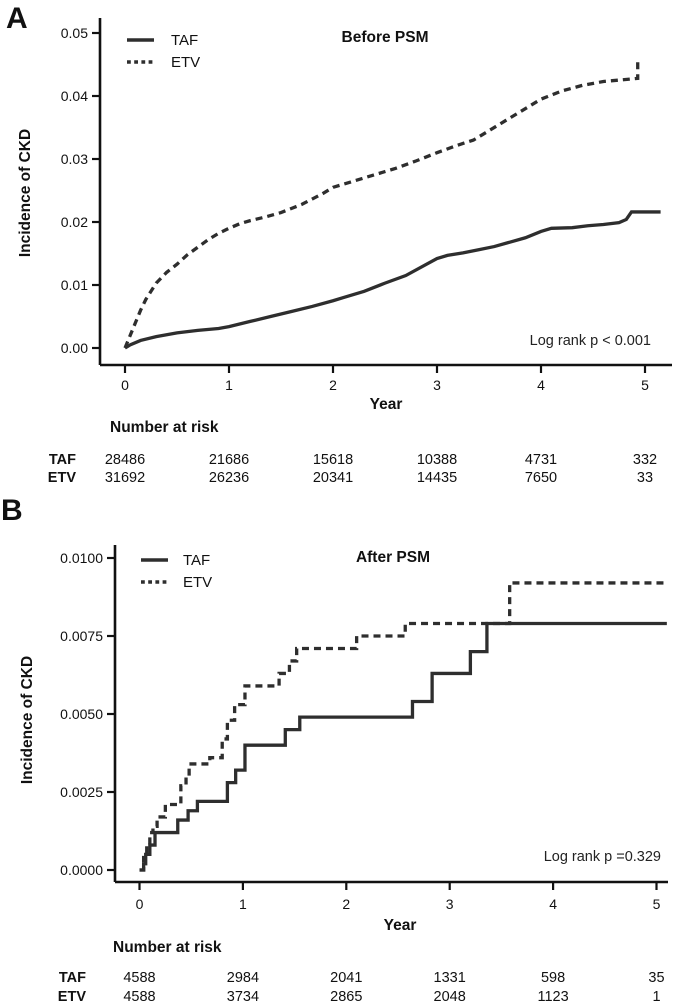  Describe the element at coordinates (74, 159) in the screenshot. I see `y-tick-label: 0.03` at that location.